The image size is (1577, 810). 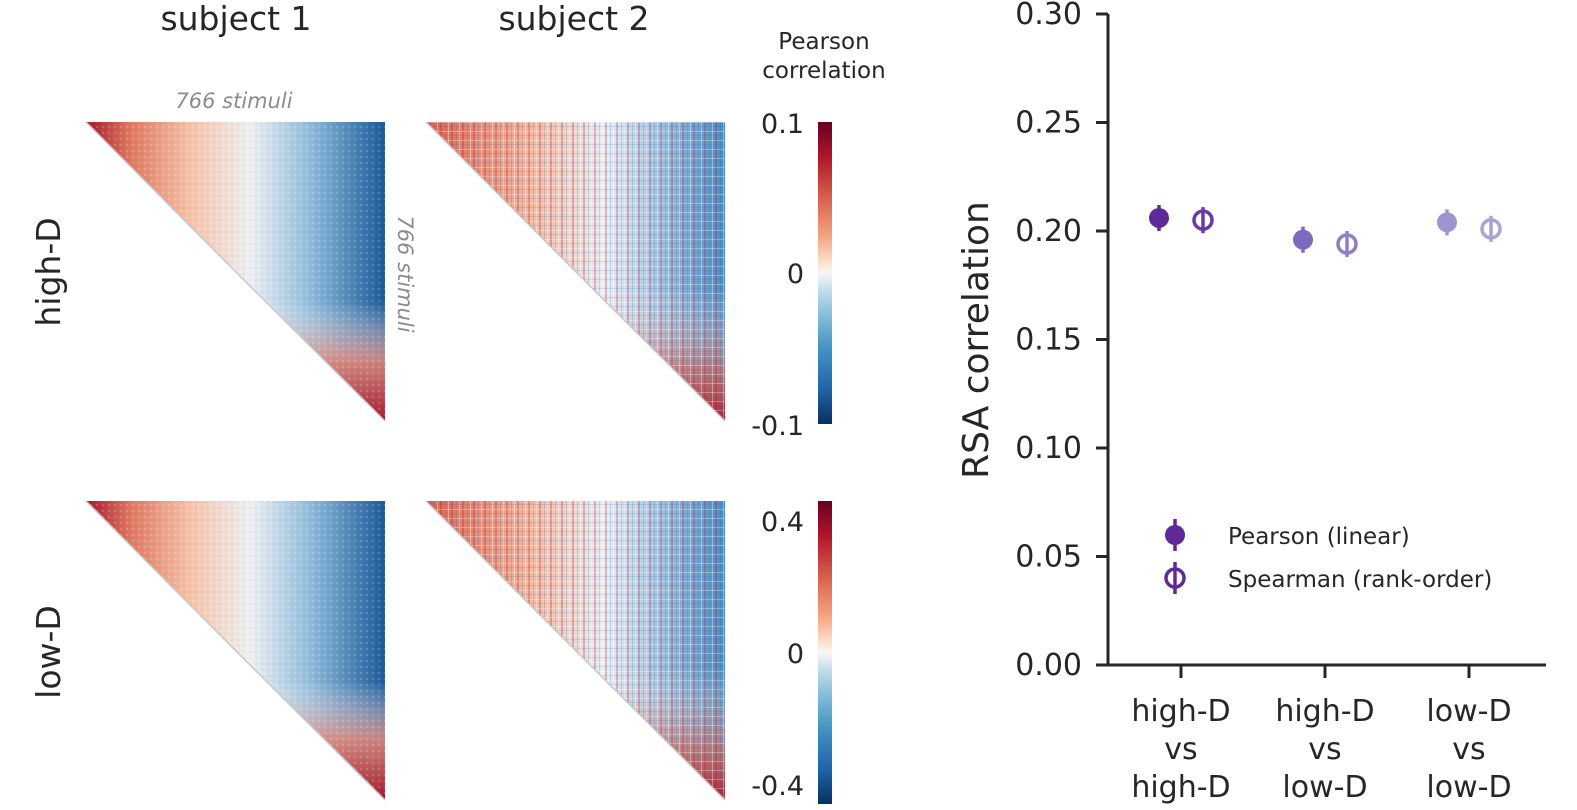 What do you see at coordinates (795, 274) in the screenshot?
I see `colorbar-top-tick-zero: 0` at bounding box center [795, 274].